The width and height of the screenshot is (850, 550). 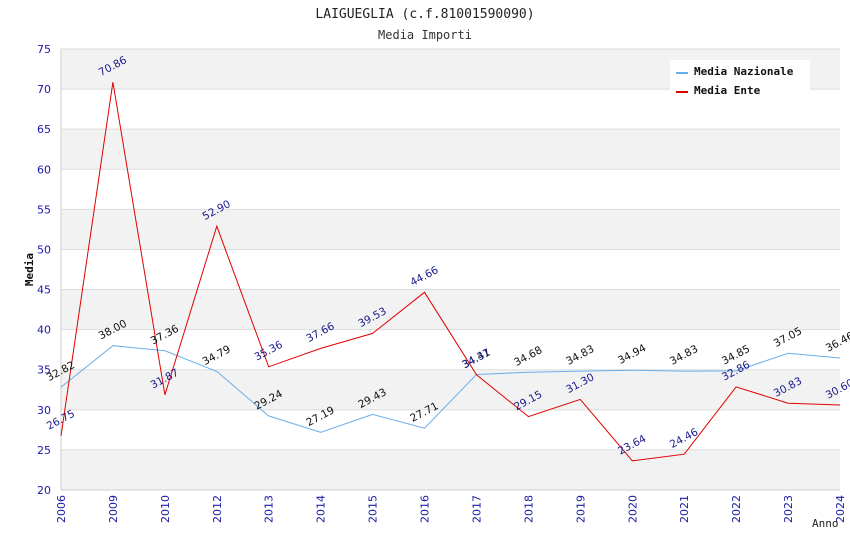 What do you see at coordinates (44, 129) in the screenshot?
I see `y-tick-label: 65` at bounding box center [44, 129].